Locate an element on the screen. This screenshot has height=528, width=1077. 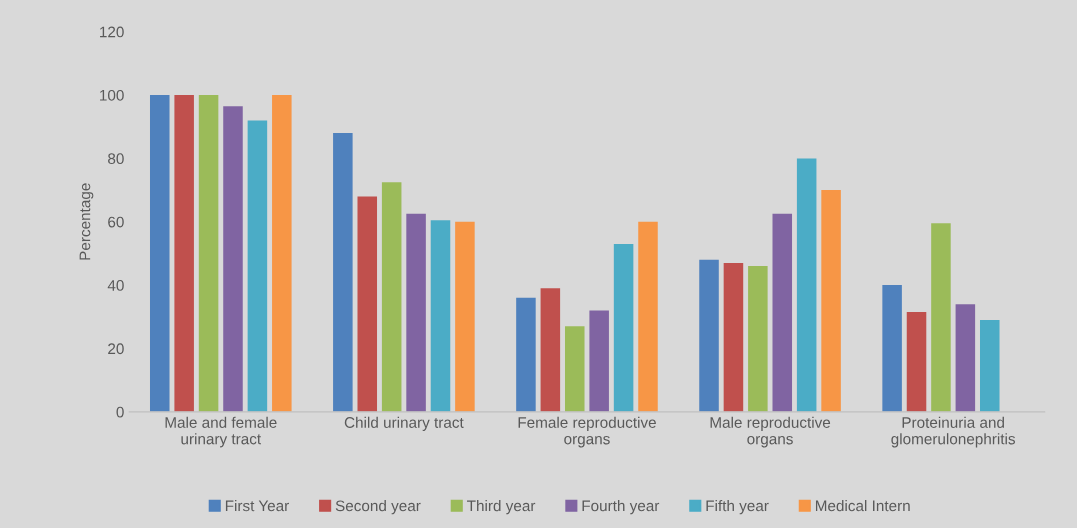
legend-label: Second year is located at coordinates (378, 507).